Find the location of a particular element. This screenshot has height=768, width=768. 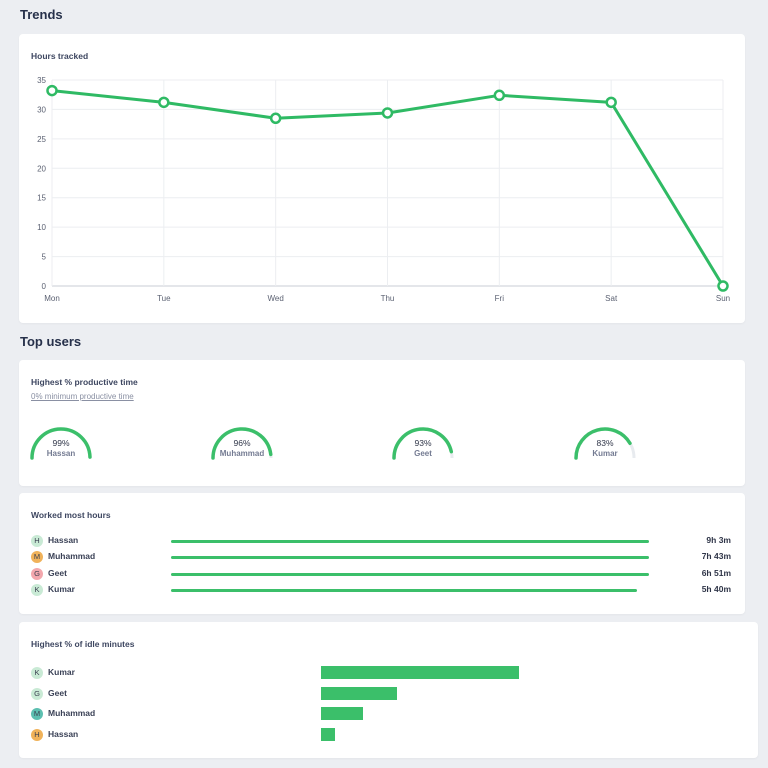

hours-value: 9h 3m is located at coordinates (718, 540).